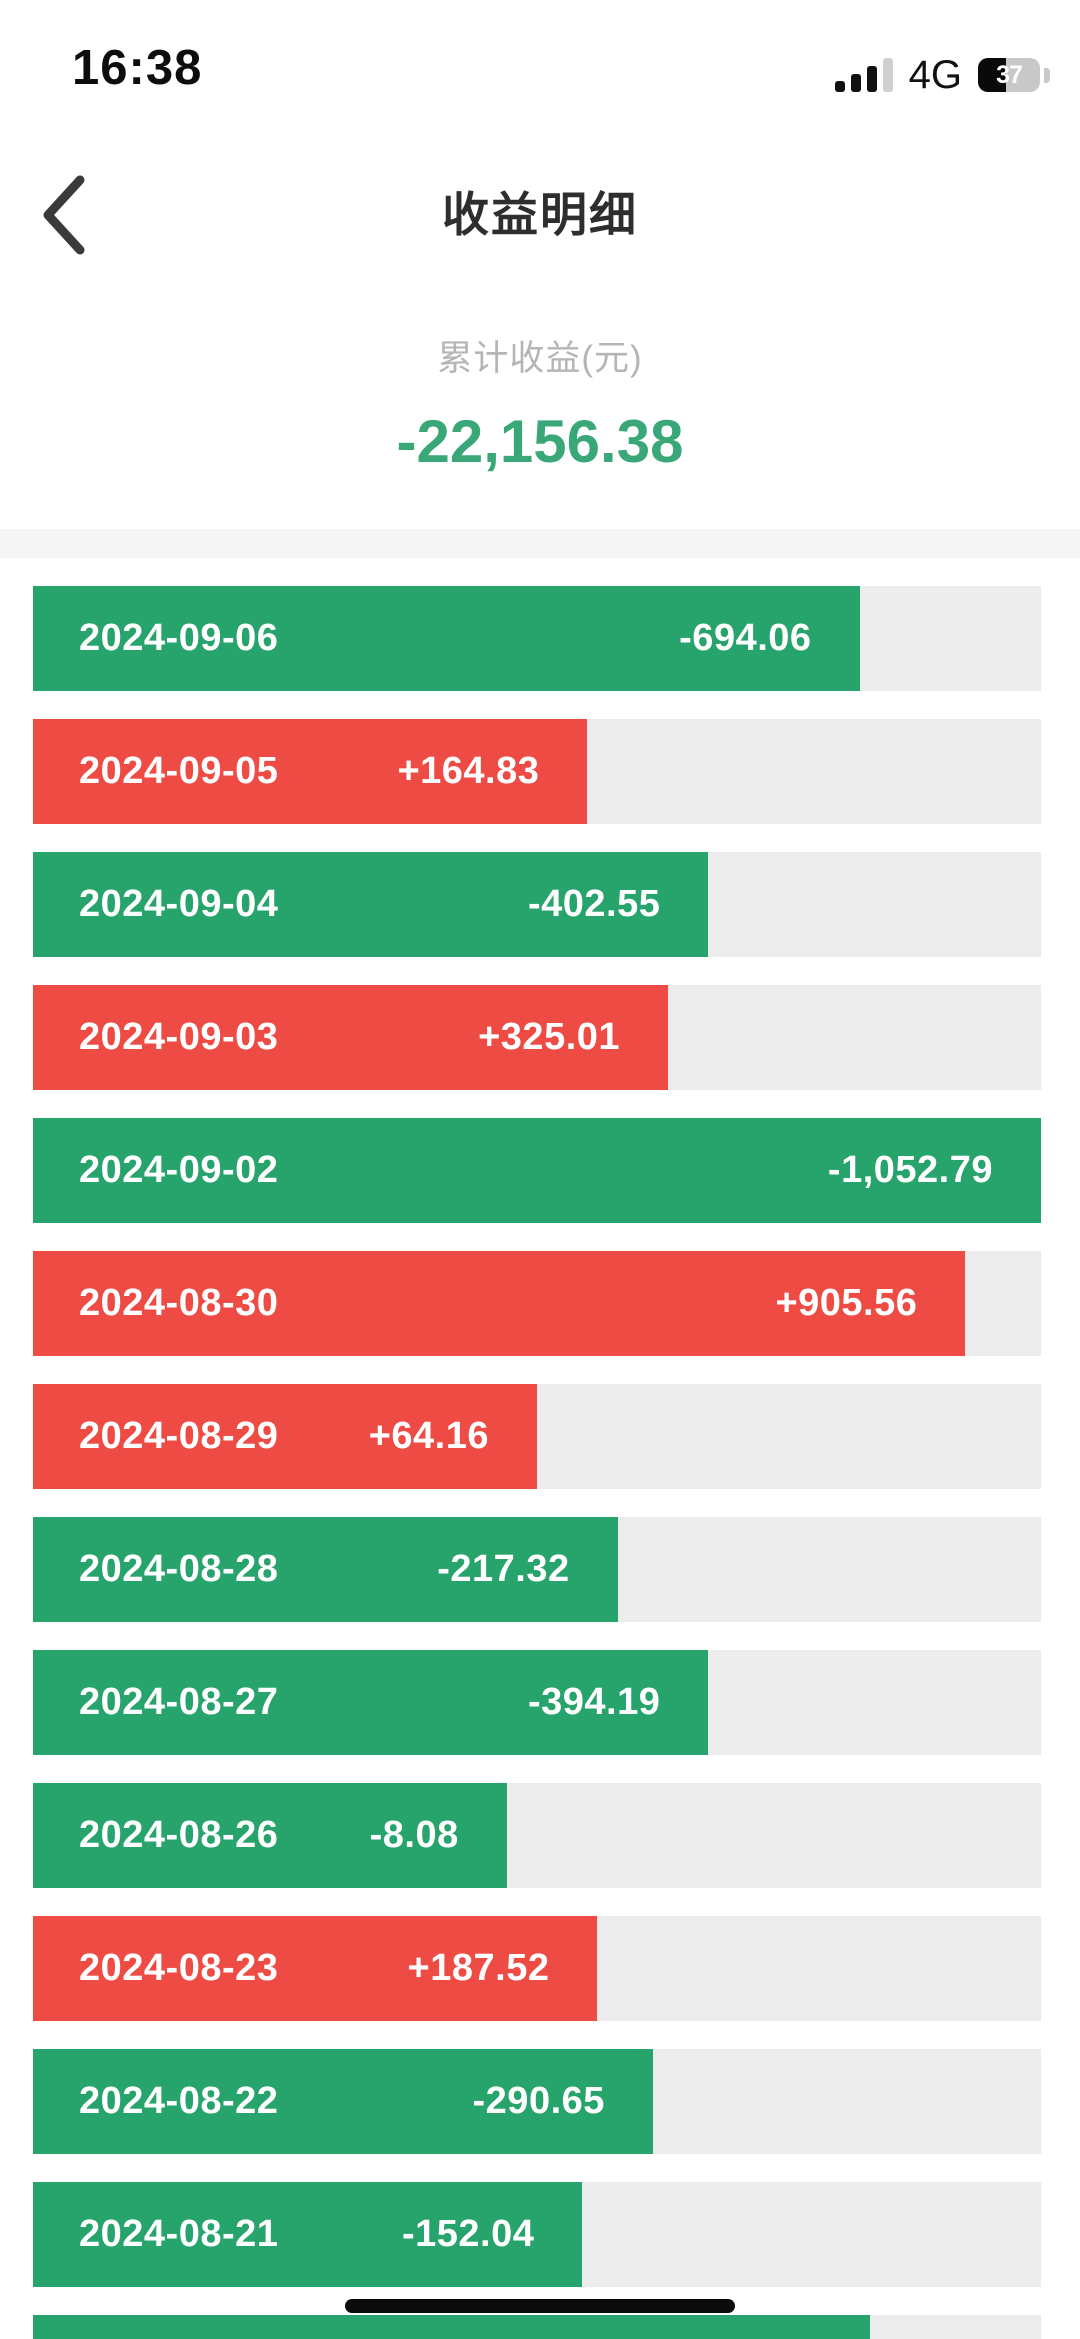 The image size is (1080, 2339). Describe the element at coordinates (540, 441) in the screenshot. I see `cumulative-value: -22,156.38` at that location.